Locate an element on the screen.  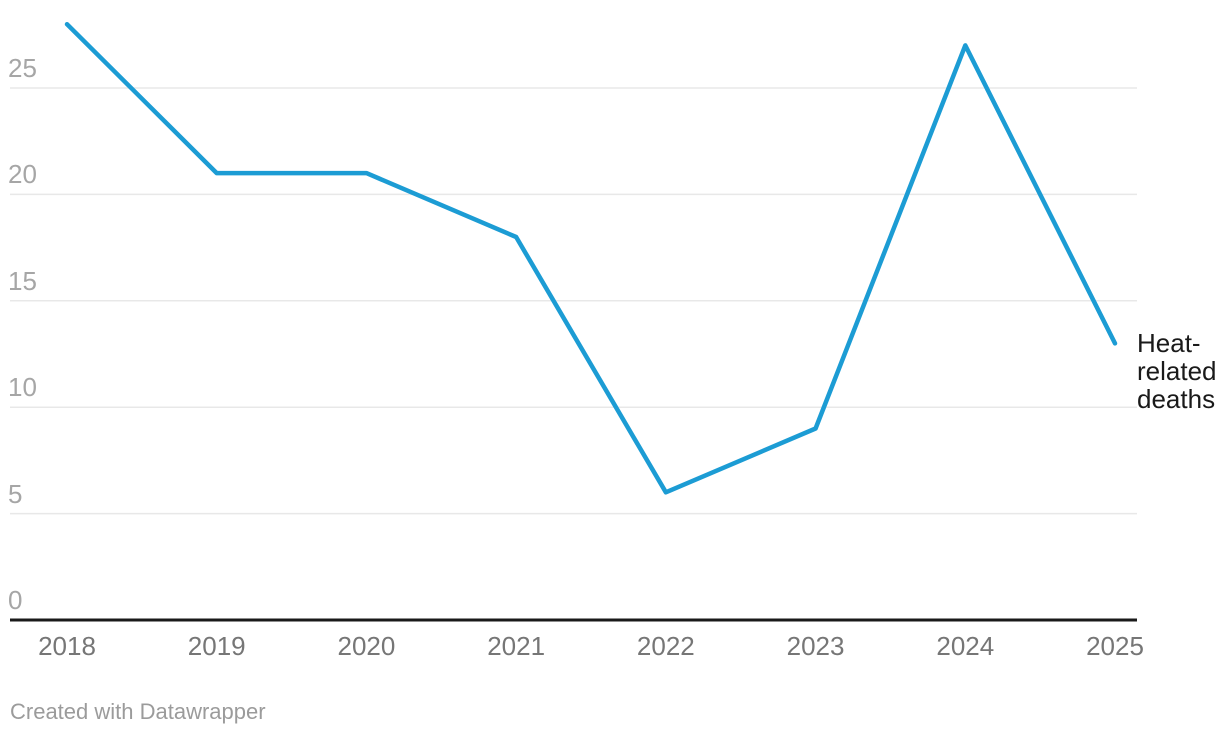
y-tick-label: 5 is located at coordinates (15, 493).